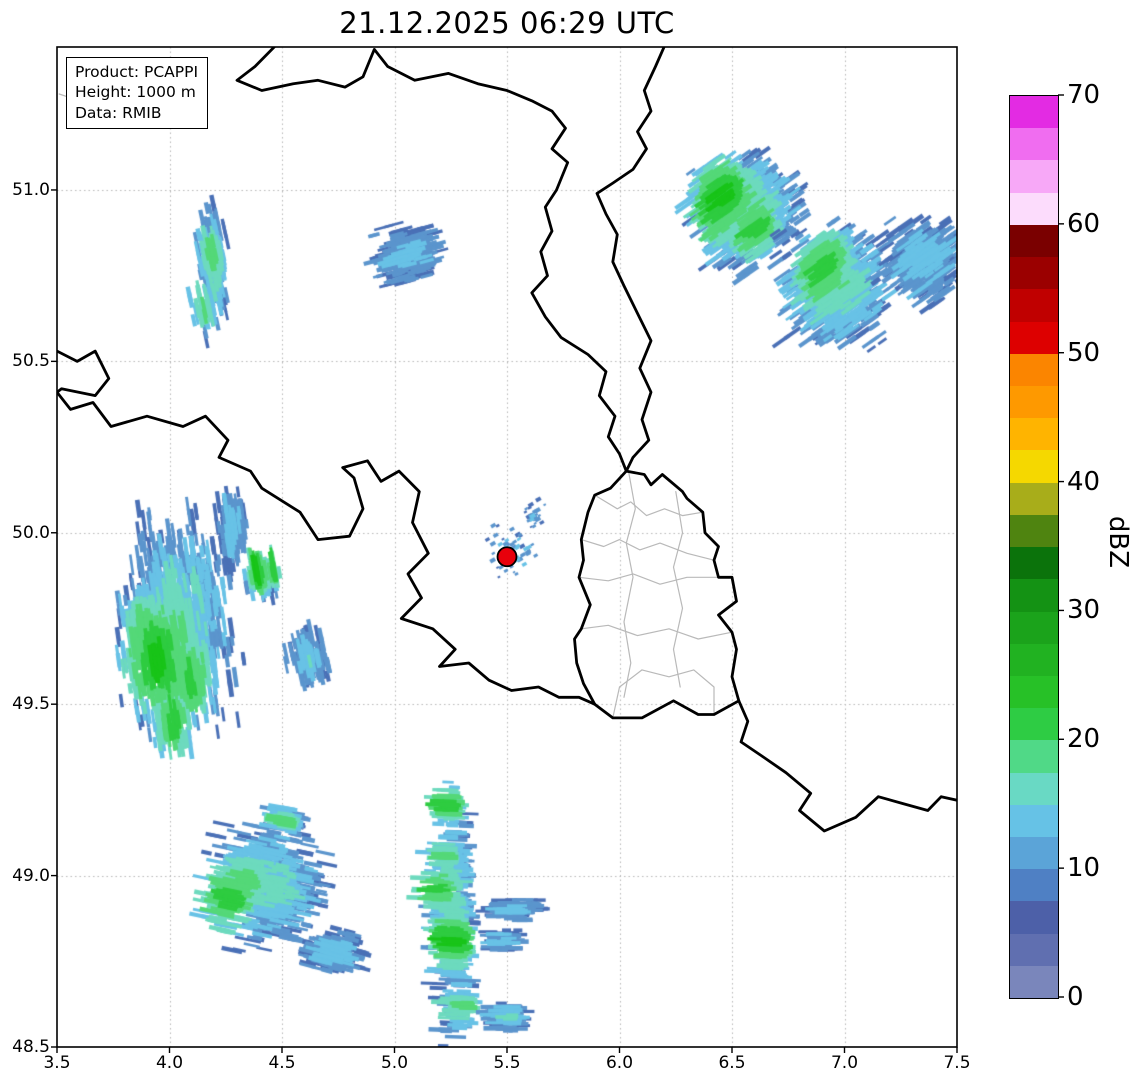 The height and width of the screenshot is (1084, 1145). Describe the element at coordinates (1084, 95) in the screenshot. I see `colorbar-tick-label: 70` at that location.